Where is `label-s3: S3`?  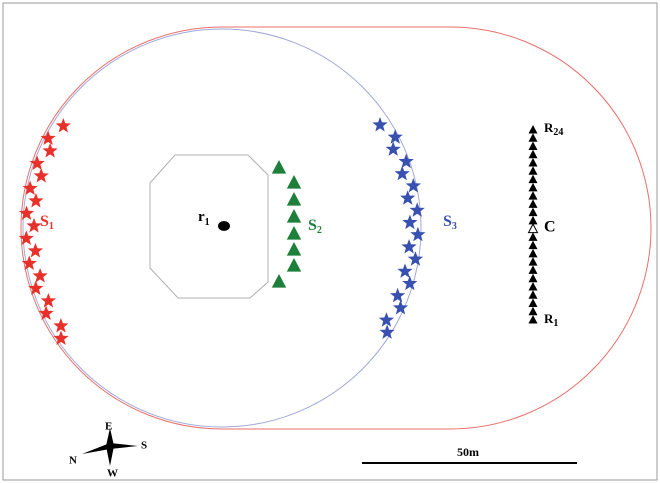
label-s3: S3 is located at coordinates (450, 223).